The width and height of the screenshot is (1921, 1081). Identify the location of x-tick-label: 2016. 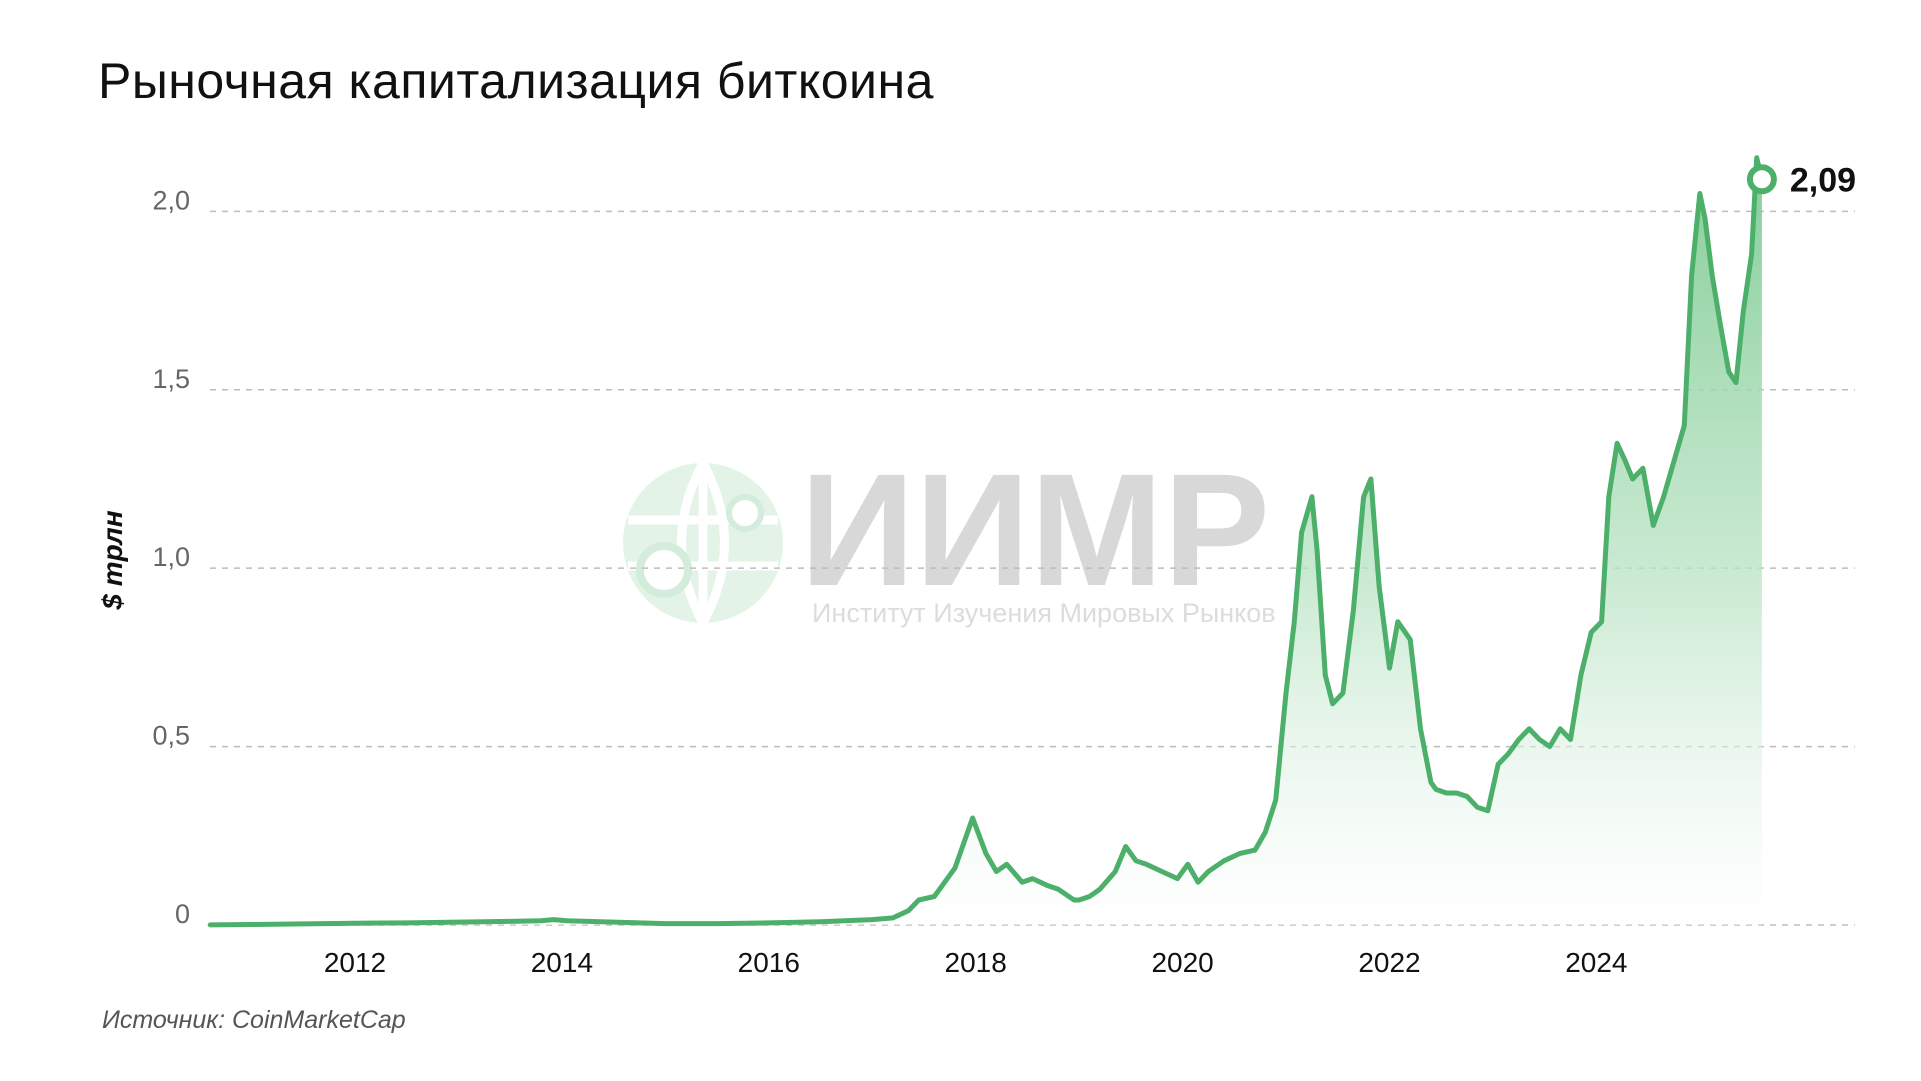
(769, 962).